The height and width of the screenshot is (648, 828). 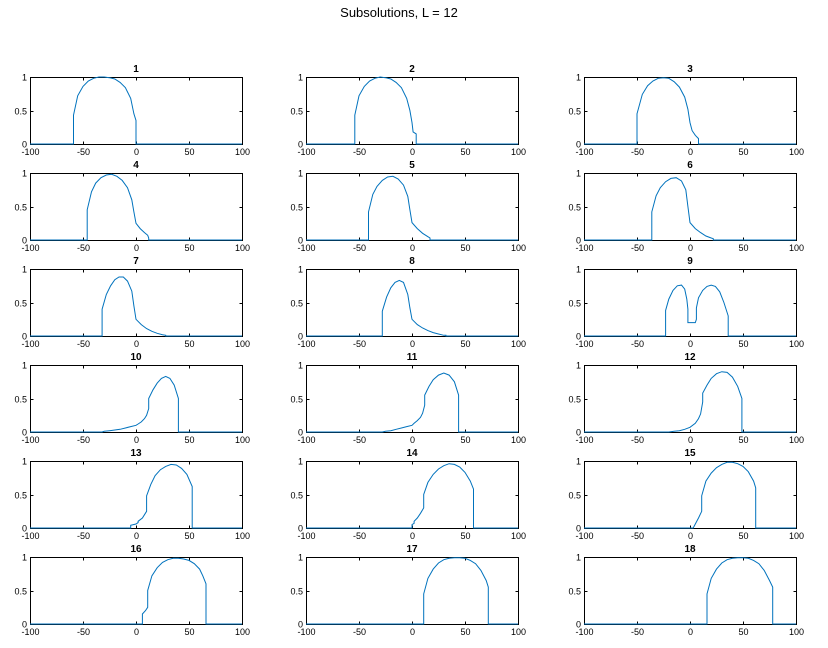 What do you see at coordinates (399, 12) in the screenshot?
I see `figure-title: Subsolutions, L = 12` at bounding box center [399, 12].